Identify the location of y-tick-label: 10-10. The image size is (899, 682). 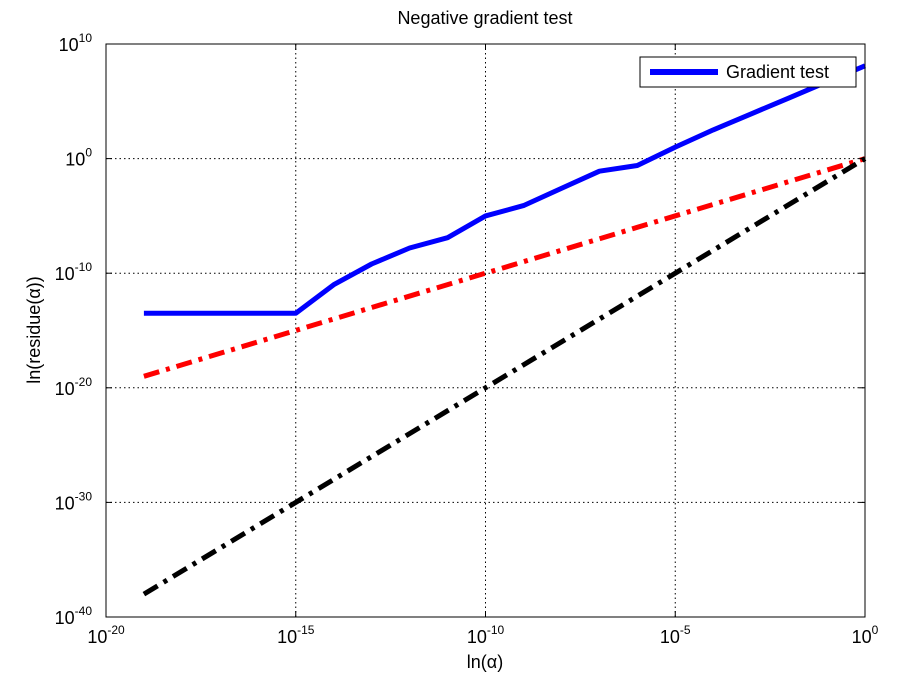
(74, 272).